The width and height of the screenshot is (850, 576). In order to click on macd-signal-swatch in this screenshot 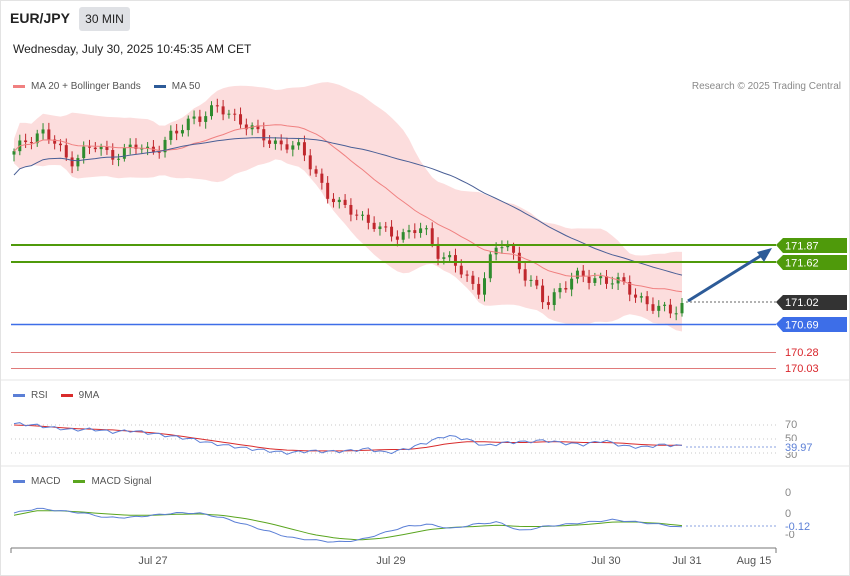, I will do `click(79, 481)`.